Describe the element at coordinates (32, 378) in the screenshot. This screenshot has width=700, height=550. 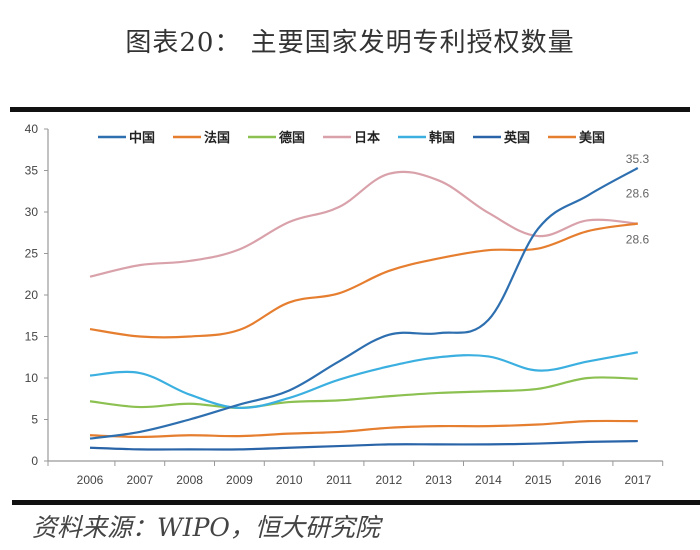
I see `y-tick-label: 10` at that location.